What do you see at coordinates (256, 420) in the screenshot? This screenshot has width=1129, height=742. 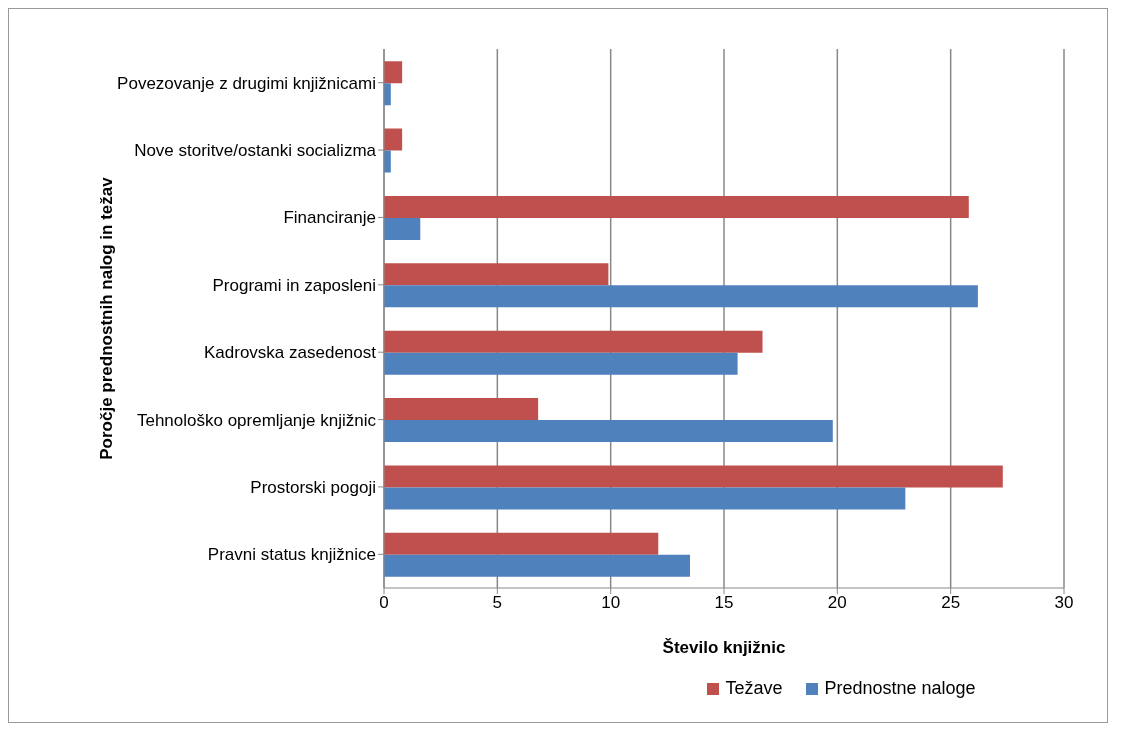 I see `y-tick-label: Tehnološko opremljanje knjižnic` at bounding box center [256, 420].